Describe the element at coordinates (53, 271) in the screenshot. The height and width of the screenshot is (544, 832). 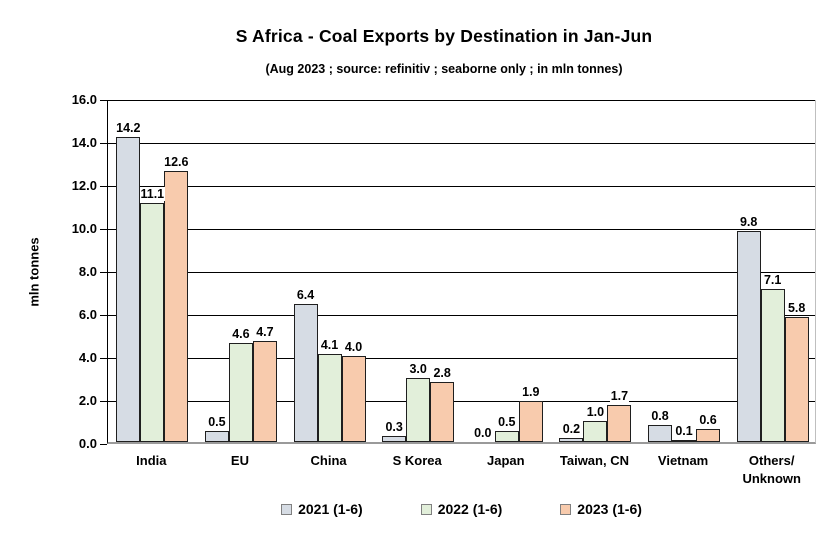
I see `y-axis: 16.0 14.0 12.0 10.0 8.0 6.0 4.0 2.0 0.0` at that location.